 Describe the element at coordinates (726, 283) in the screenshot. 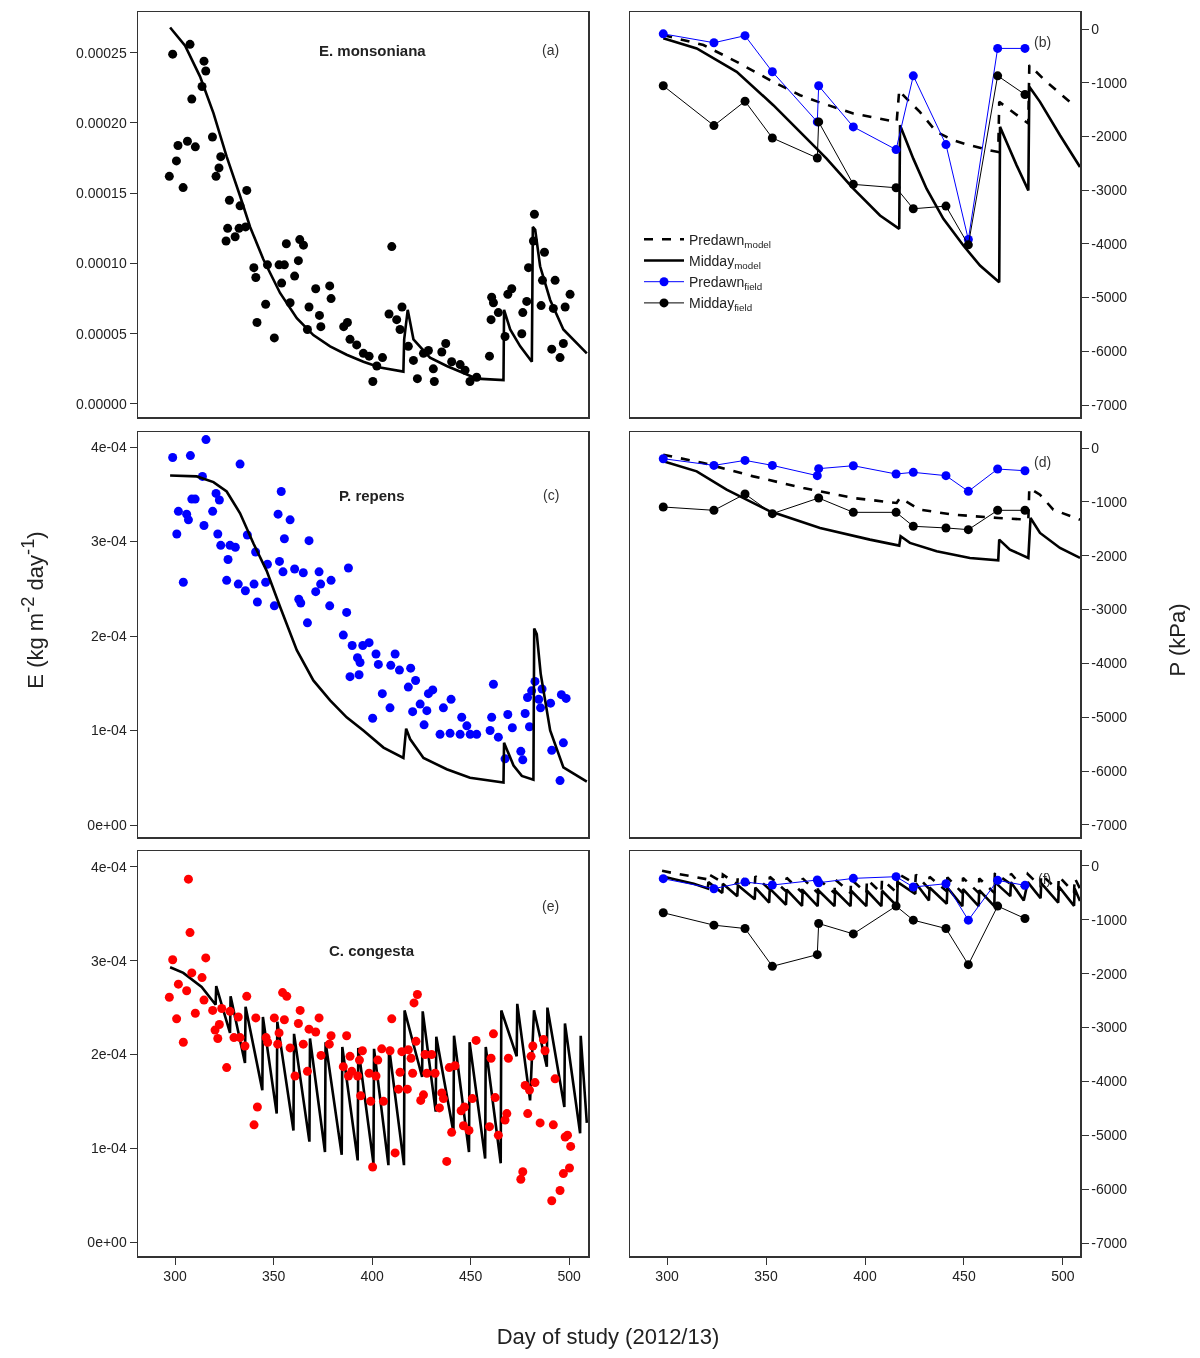

I see `legend-label: Predawn$_{field}$` at that location.